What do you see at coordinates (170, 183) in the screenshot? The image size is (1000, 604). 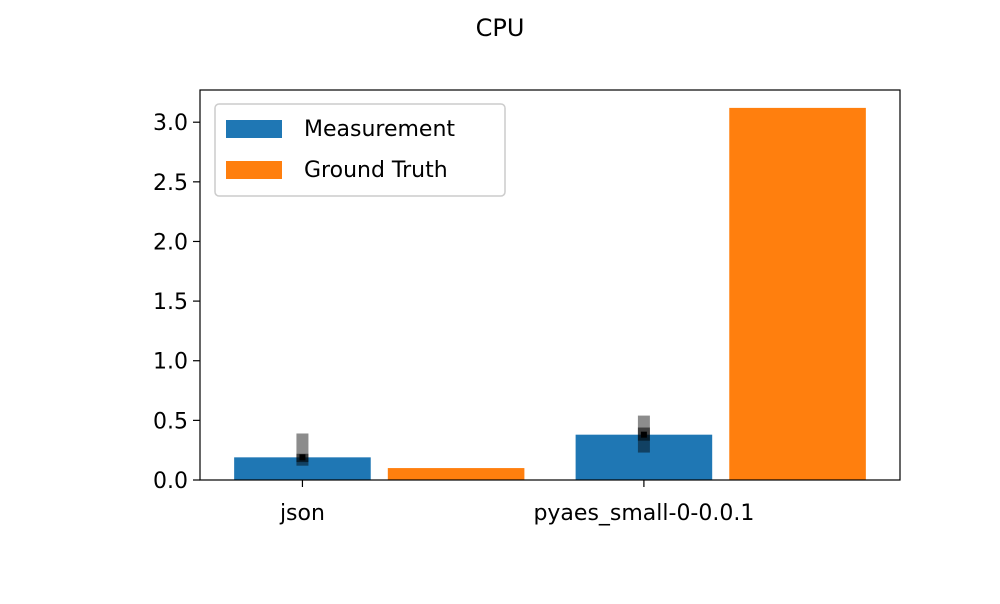 I see `y-tick-label-5: 2.5` at bounding box center [170, 183].